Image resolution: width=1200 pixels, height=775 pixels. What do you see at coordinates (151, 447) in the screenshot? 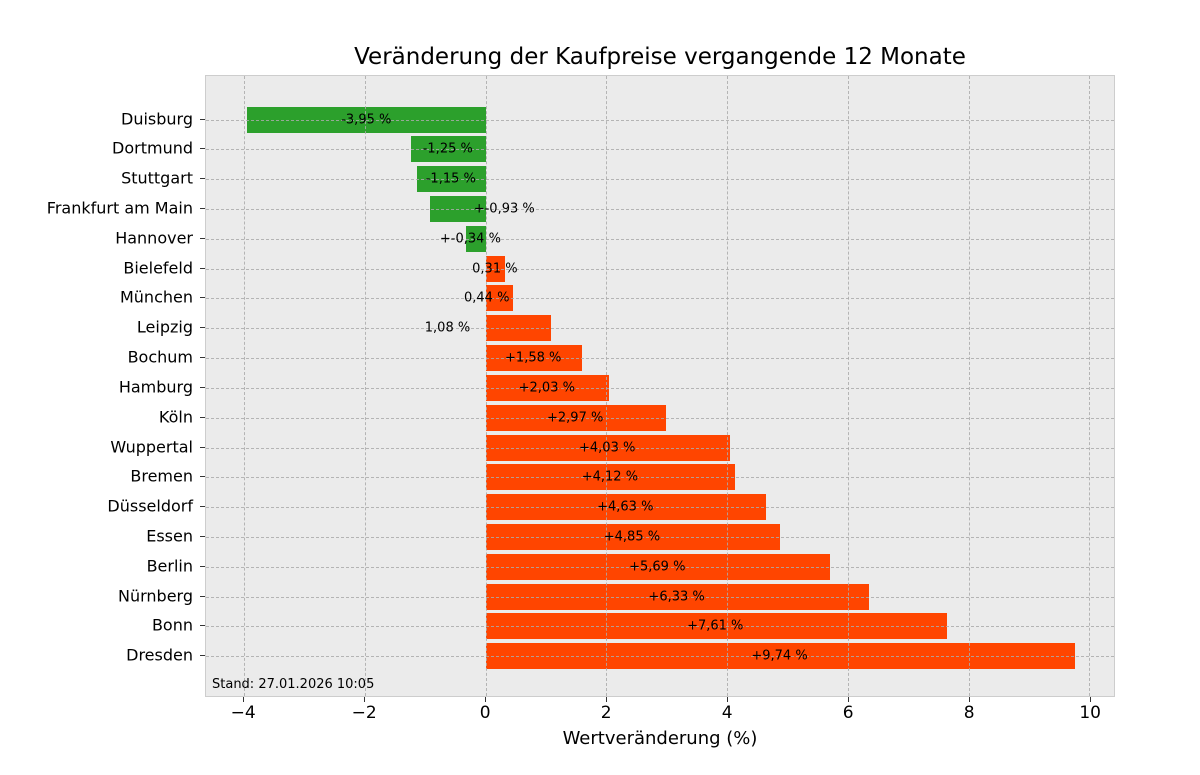
I see `y-tick-label: Wuppertal` at bounding box center [151, 447].